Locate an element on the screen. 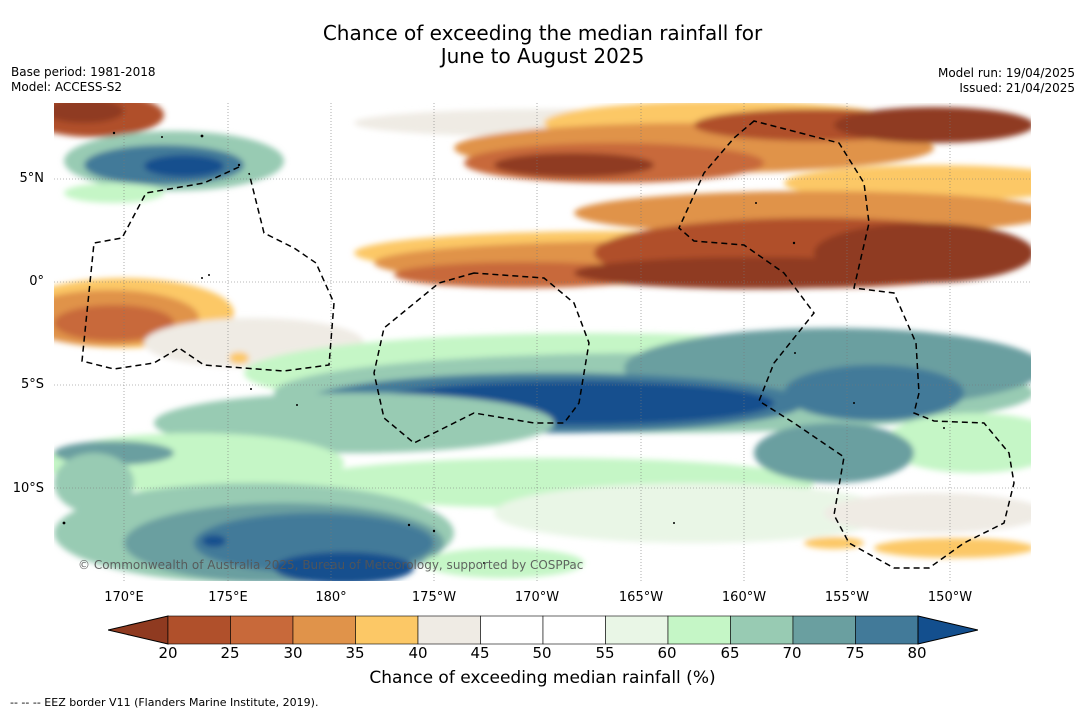  colorbar-tick-label: 80 is located at coordinates (917, 653).